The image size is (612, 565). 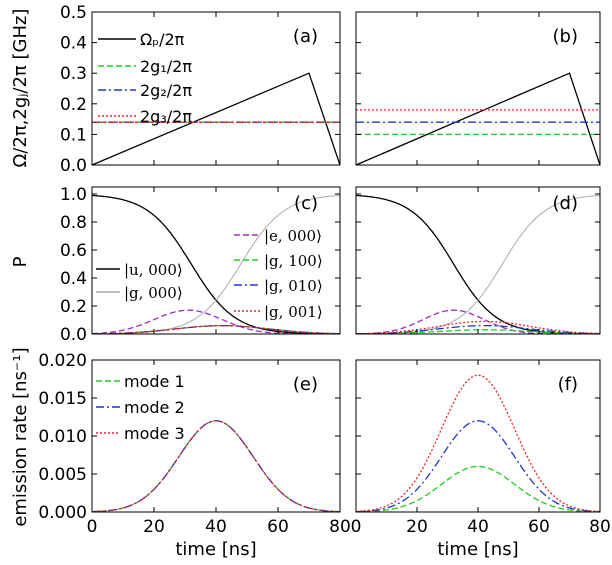 What do you see at coordinates (73, 223) in the screenshot?
I see `y-tick-label-c-4: 0.8` at bounding box center [73, 223].